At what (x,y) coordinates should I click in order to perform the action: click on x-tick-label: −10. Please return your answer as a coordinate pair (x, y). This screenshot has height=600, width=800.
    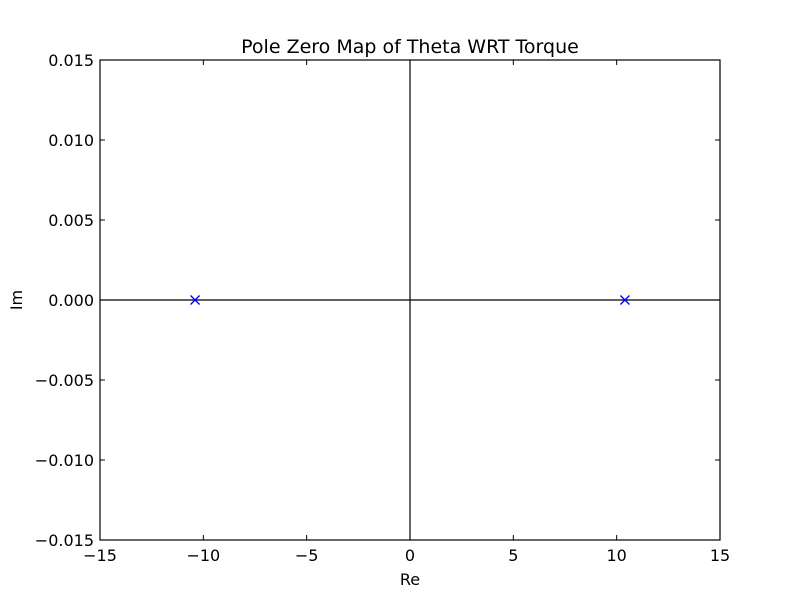
    Looking at the image, I should click on (203, 555).